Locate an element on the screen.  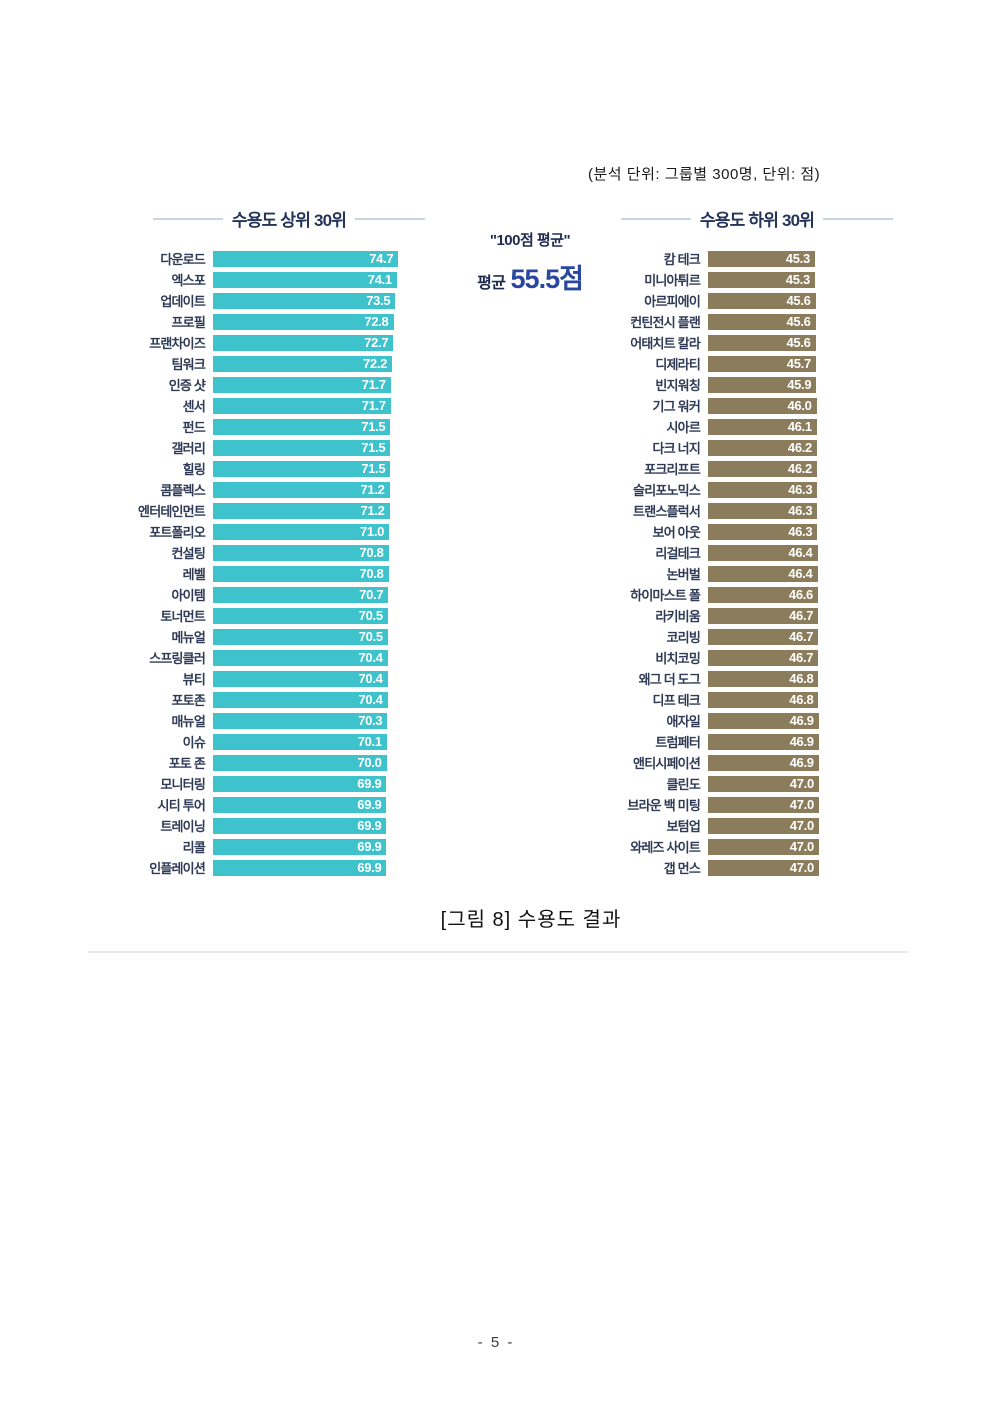
bar-label: 애자일 is located at coordinates (683, 721).